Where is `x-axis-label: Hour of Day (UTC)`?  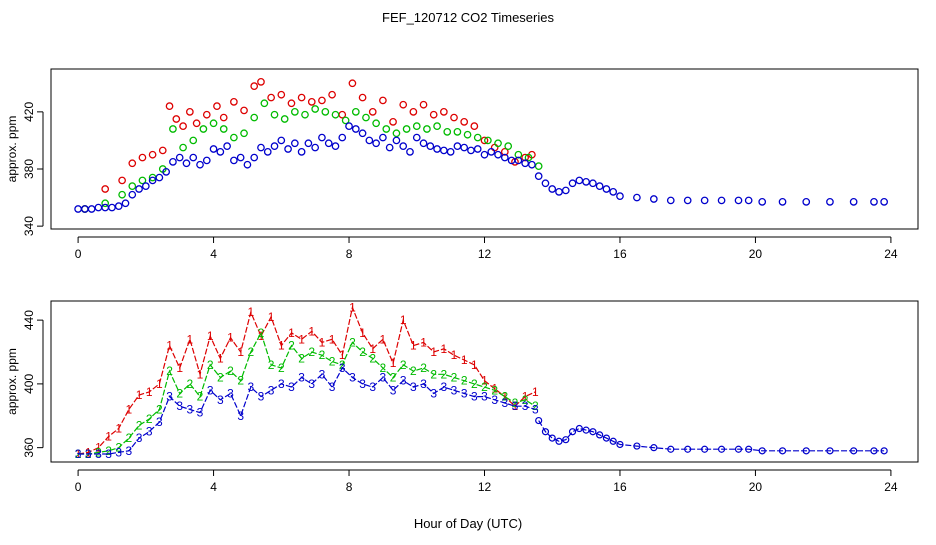
x-axis-label: Hour of Day (UTC) is located at coordinates (468, 523).